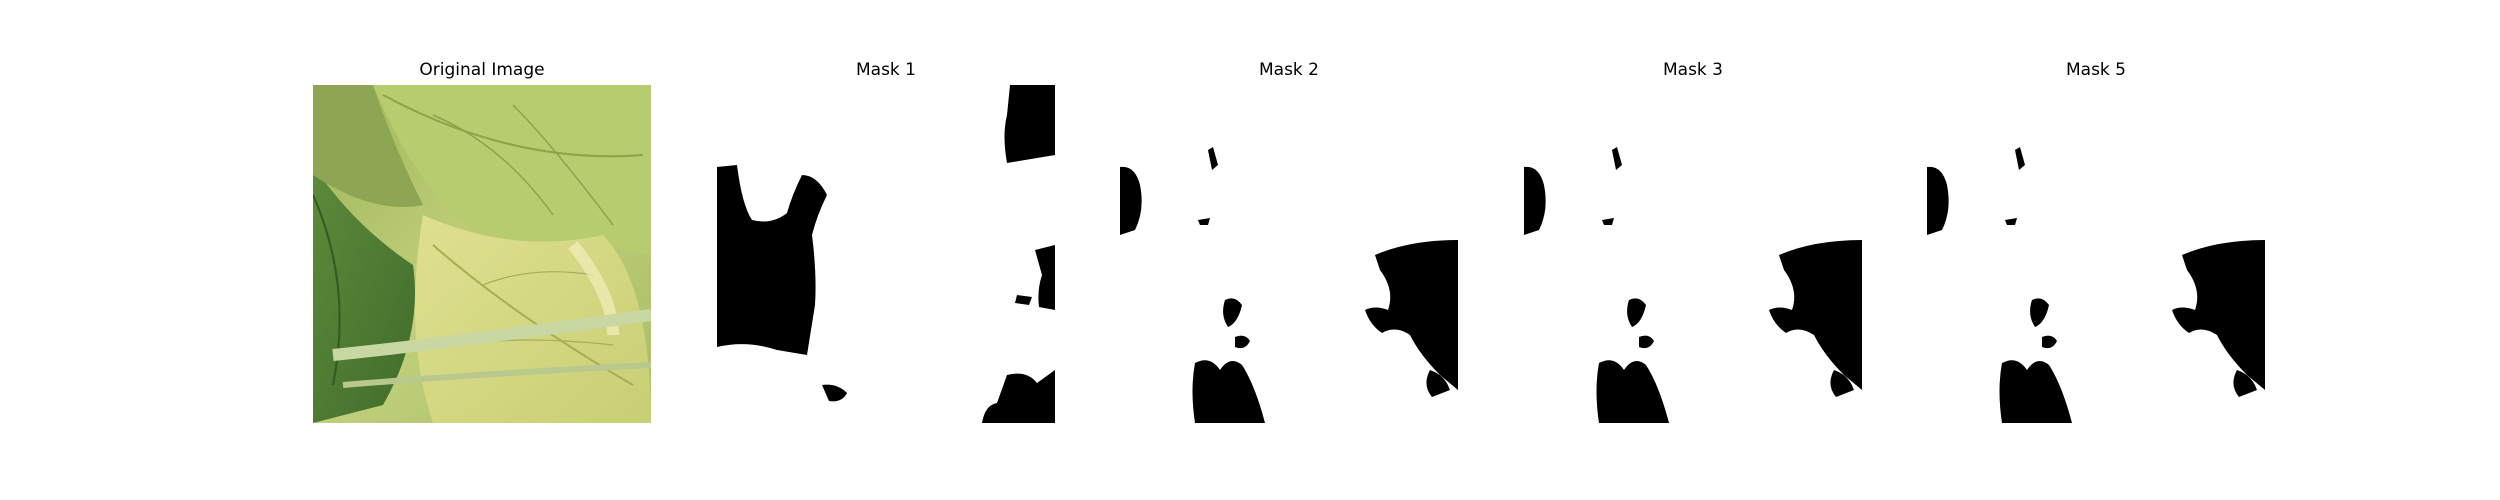  I want to click on panel-mask-3: Mask 3, so click(1693, 250).